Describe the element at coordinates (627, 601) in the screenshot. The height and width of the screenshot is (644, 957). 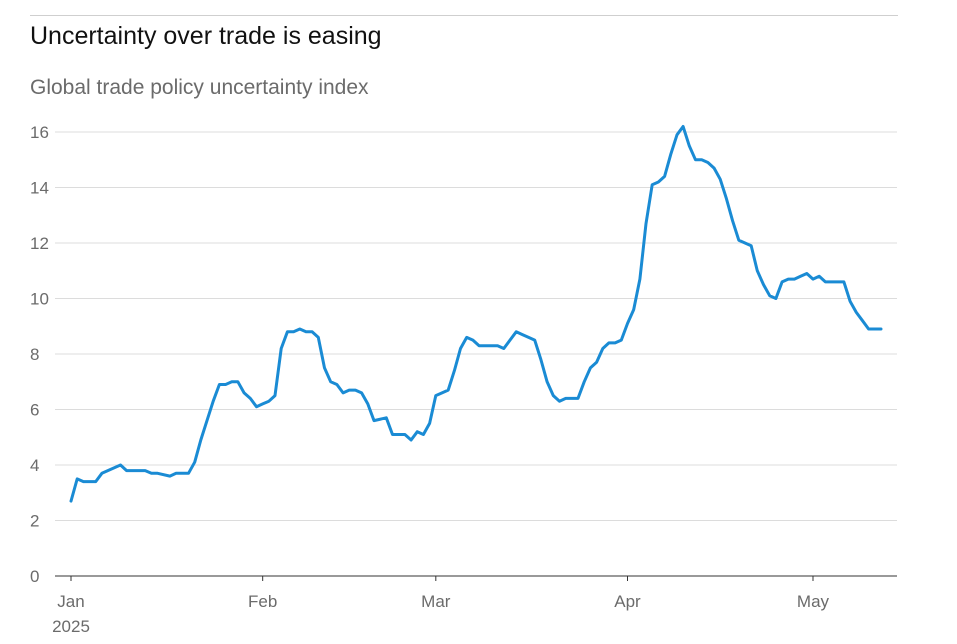
I see `x-tick-label-apr: Apr` at that location.